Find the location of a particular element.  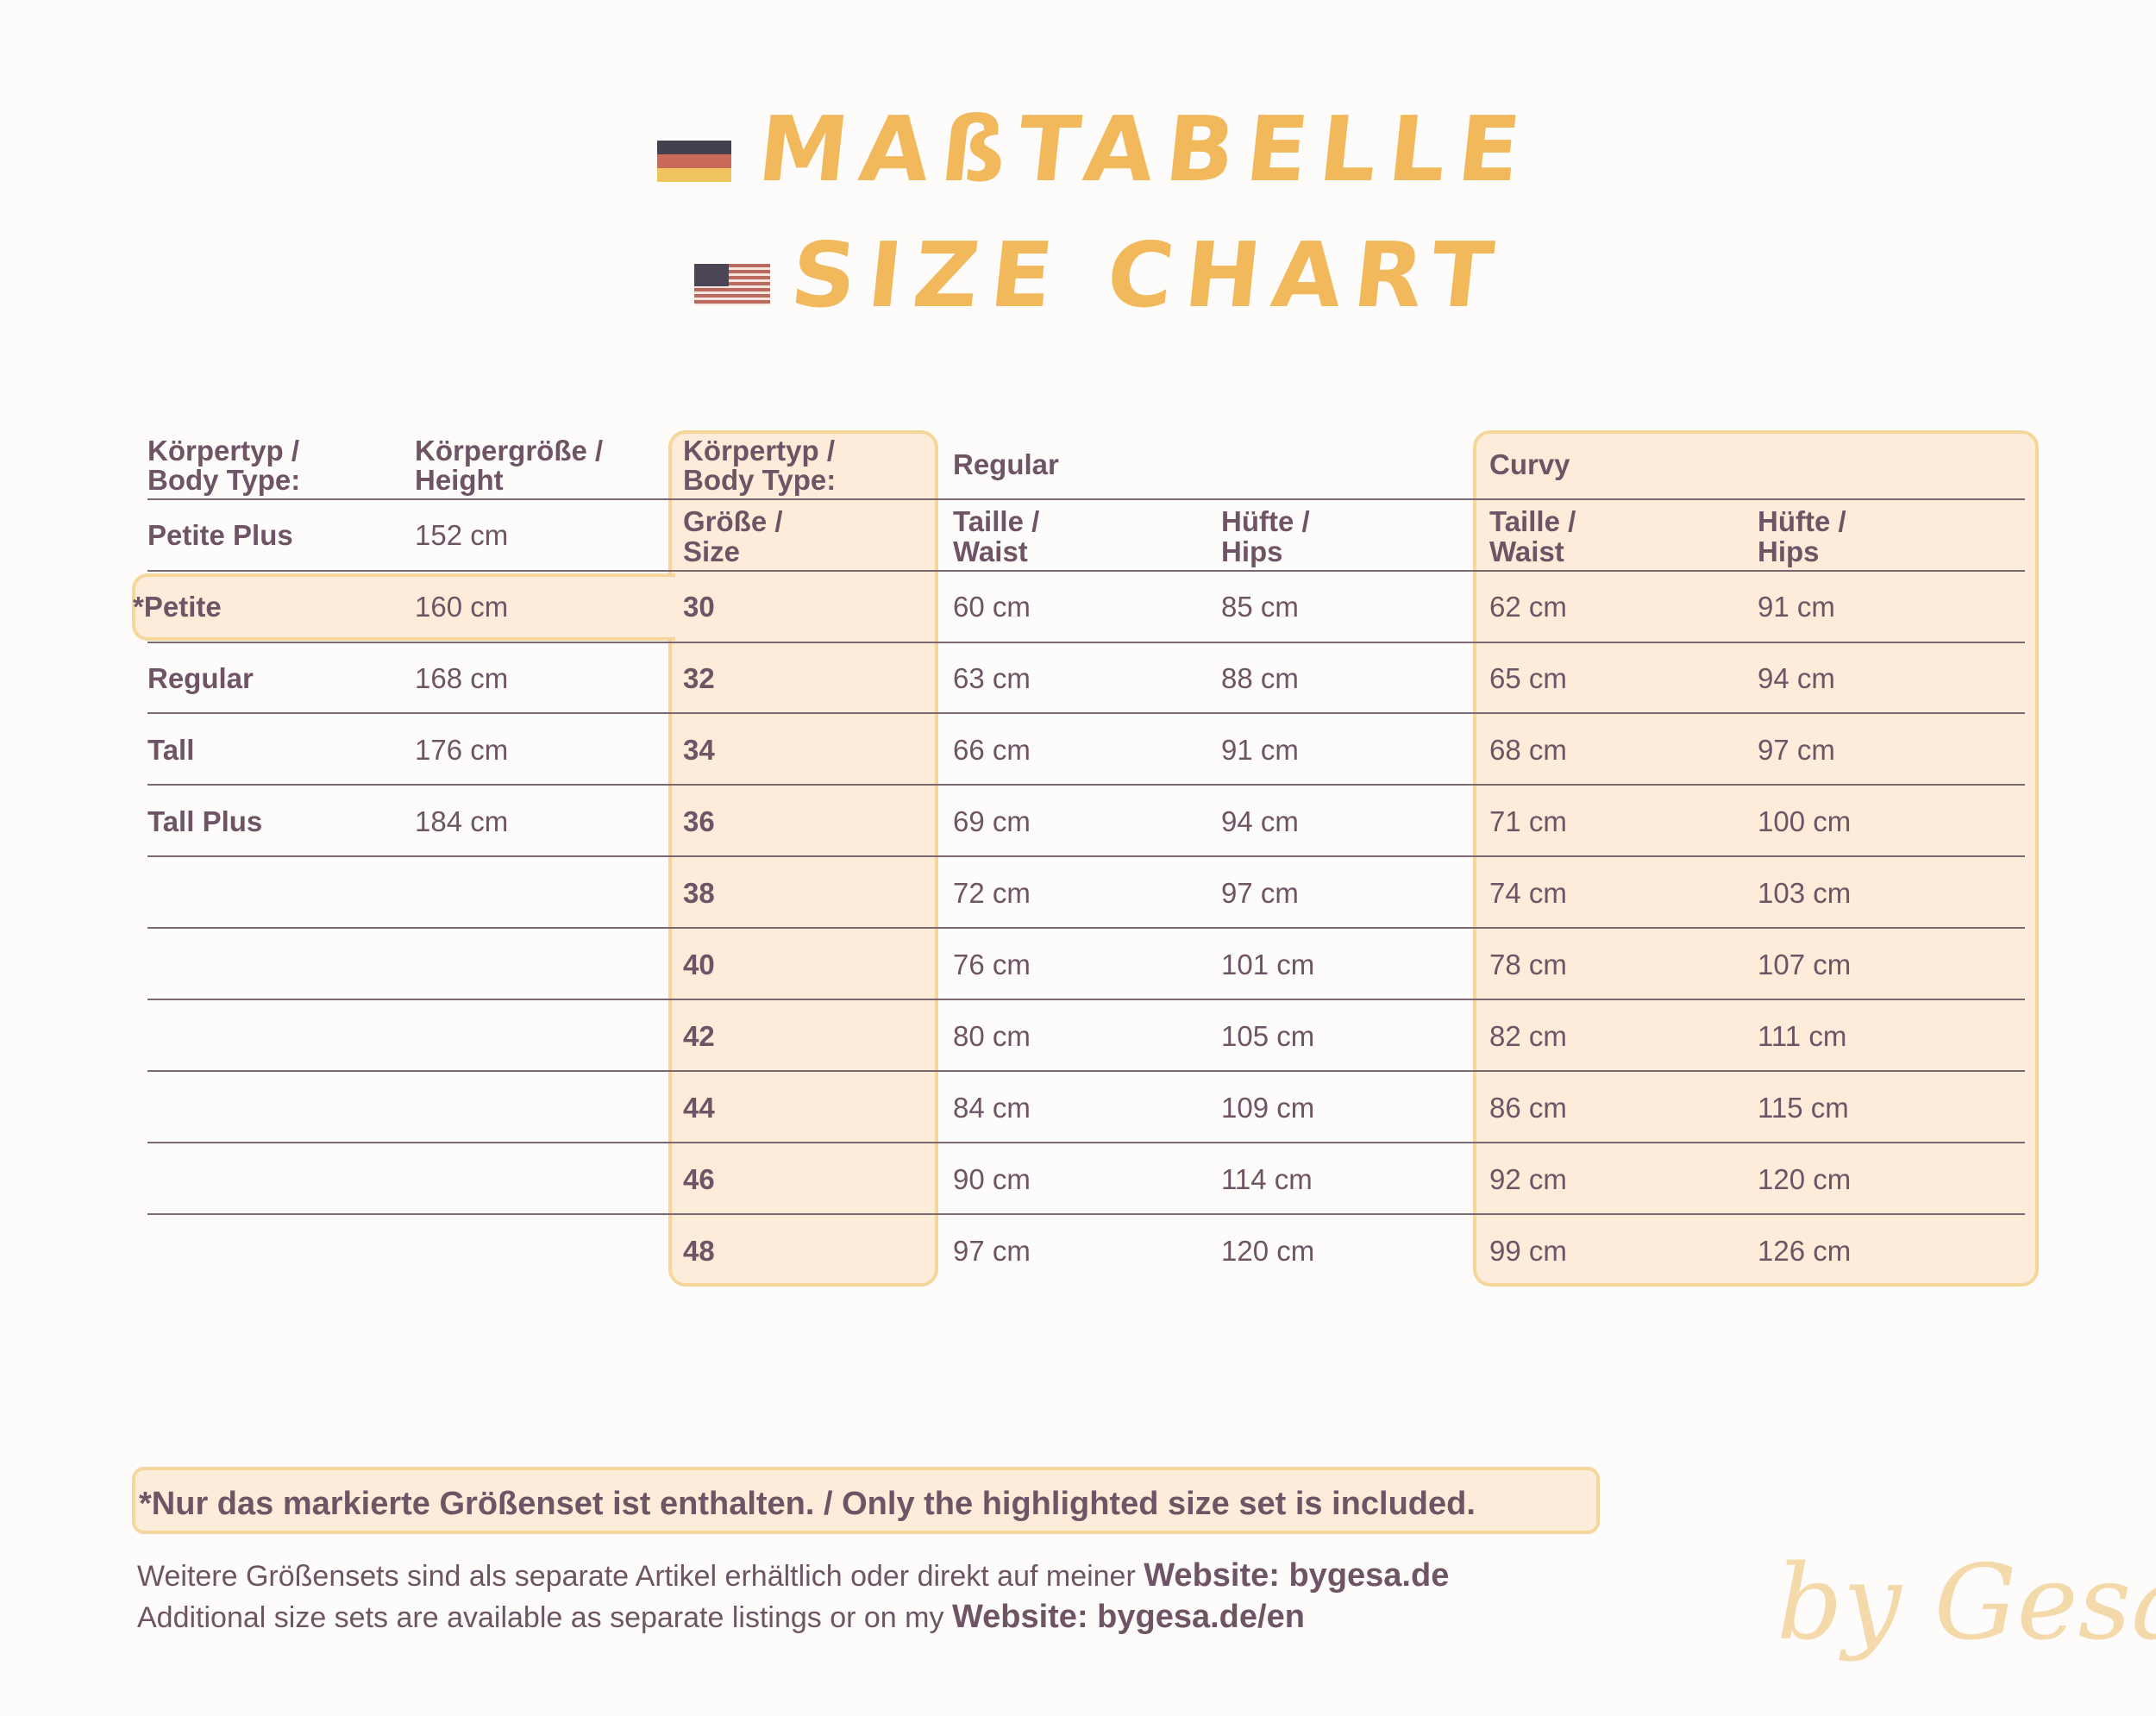

size-column-highlight is located at coordinates (803, 858).